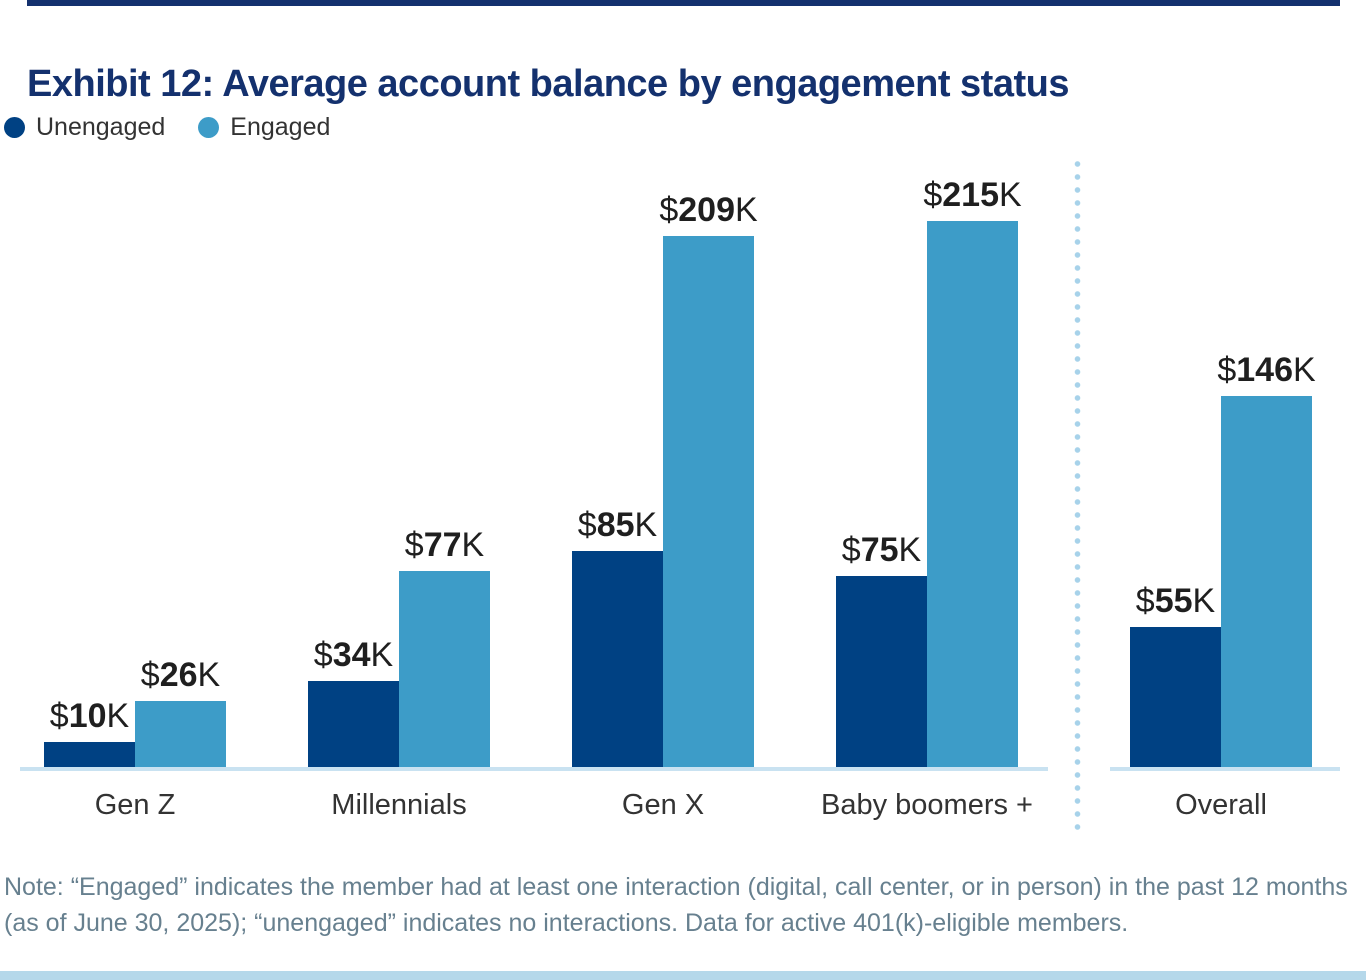  Describe the element at coordinates (1077, 495) in the screenshot. I see `overall-separator-dotted-line` at that location.